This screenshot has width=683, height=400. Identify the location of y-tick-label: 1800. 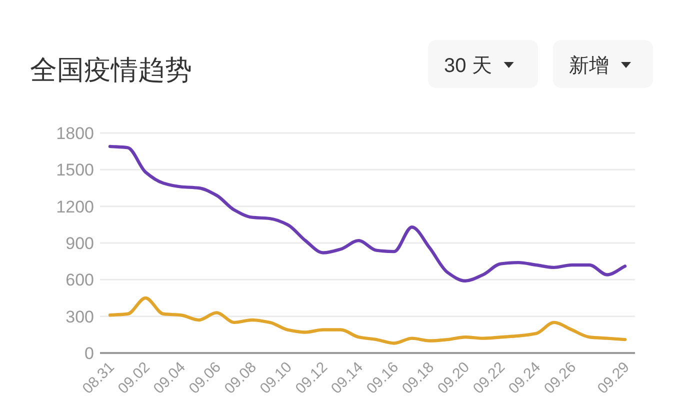
(75, 133).